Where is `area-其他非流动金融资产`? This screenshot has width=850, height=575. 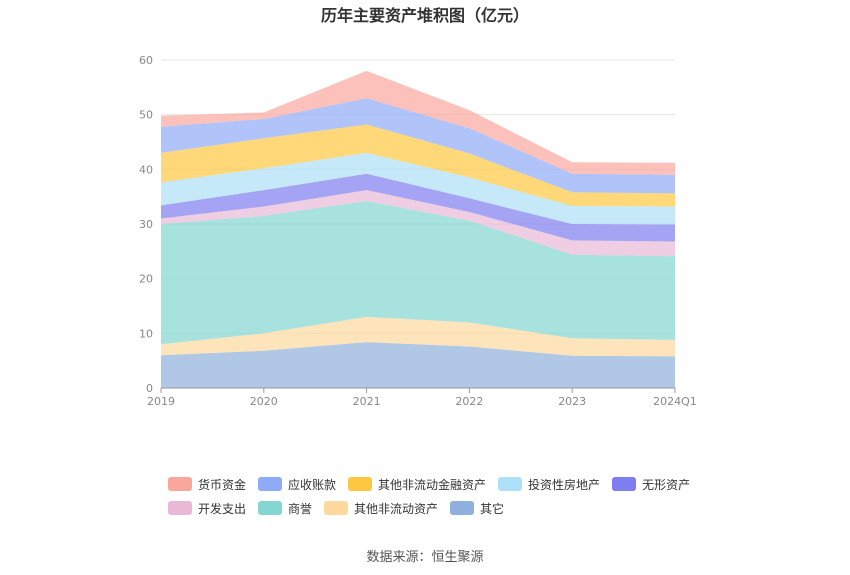 area-其他非流动金融资产 is located at coordinates (418, 165).